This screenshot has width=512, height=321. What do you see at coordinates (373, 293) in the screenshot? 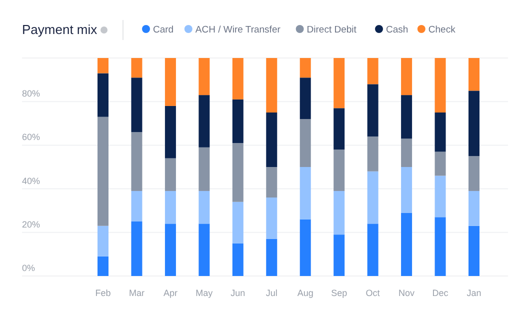
I see `x-tick-label: Oct` at bounding box center [373, 293].